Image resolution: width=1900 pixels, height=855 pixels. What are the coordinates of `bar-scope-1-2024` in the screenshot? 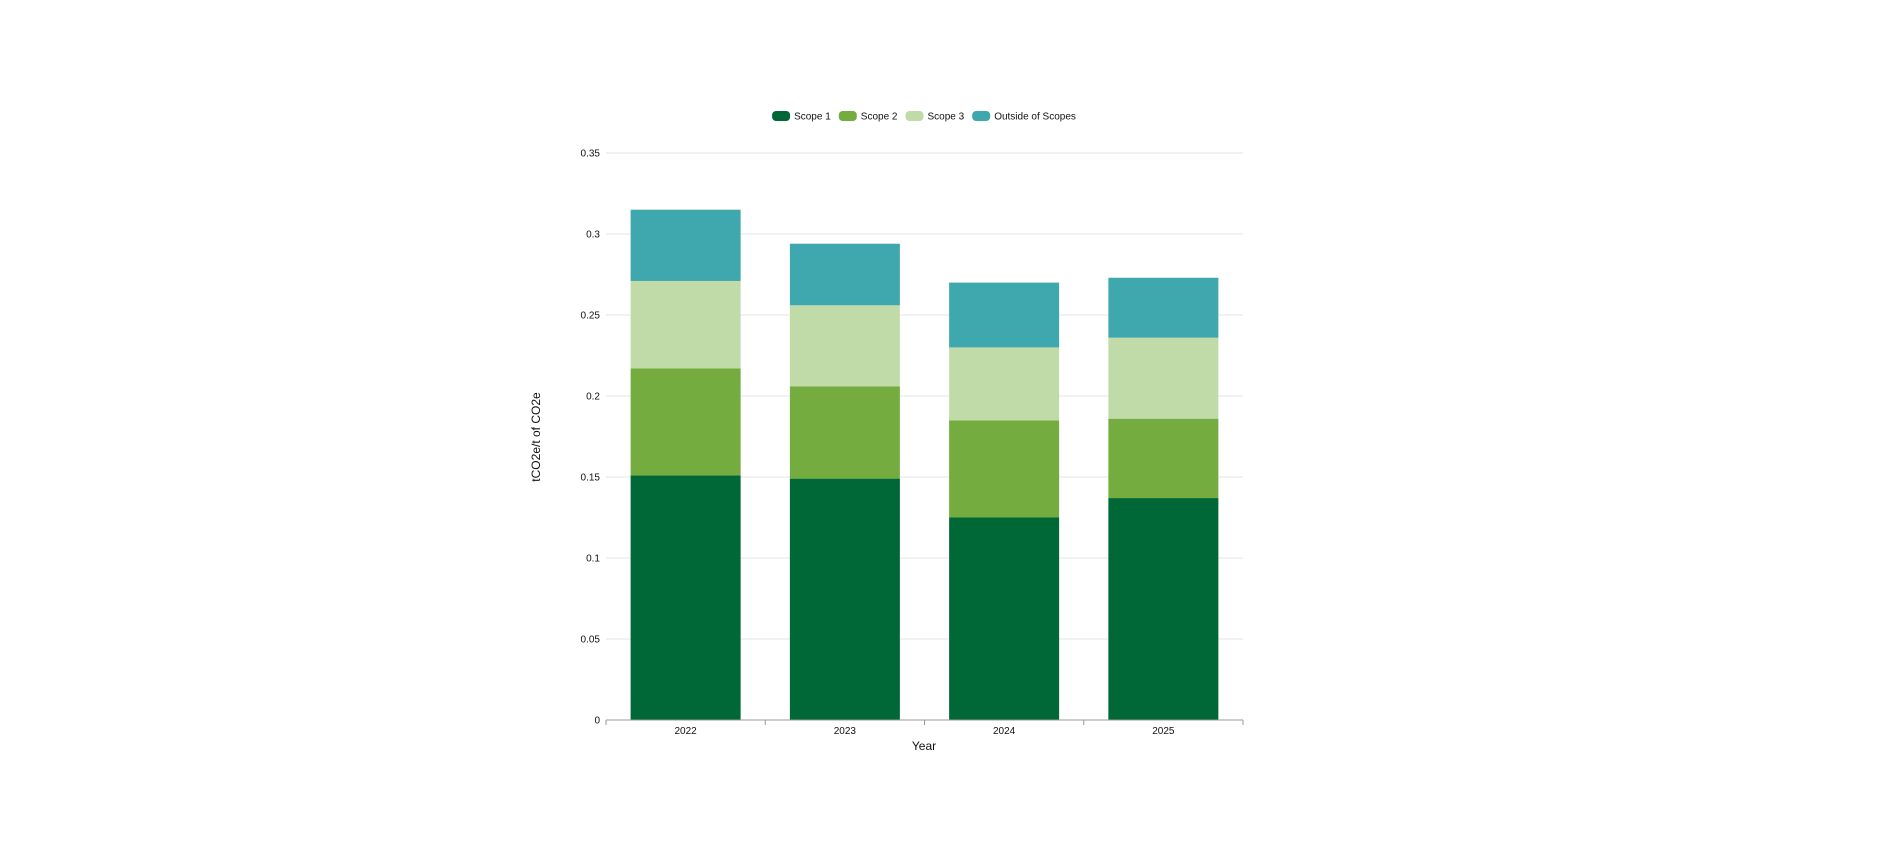 It's located at (1004, 619).